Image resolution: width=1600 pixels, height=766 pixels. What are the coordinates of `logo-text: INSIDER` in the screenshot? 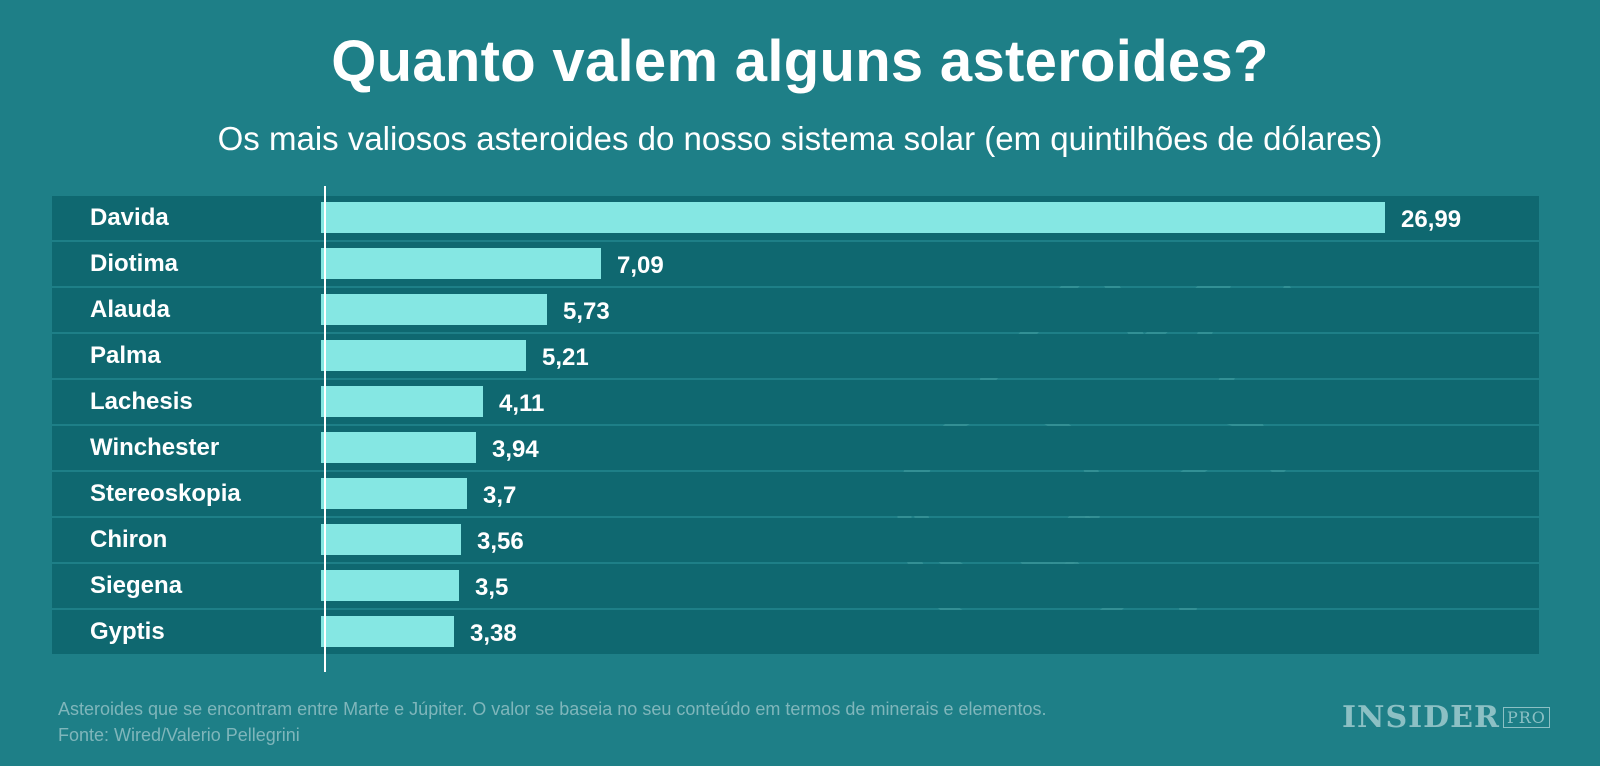 It's located at (1421, 717).